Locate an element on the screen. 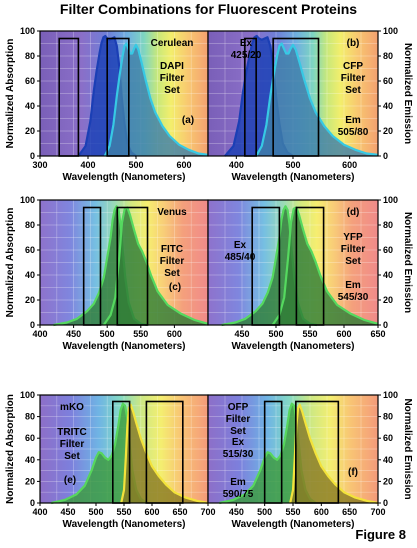  excitation-filter-label: 425/20 is located at coordinates (246, 55).